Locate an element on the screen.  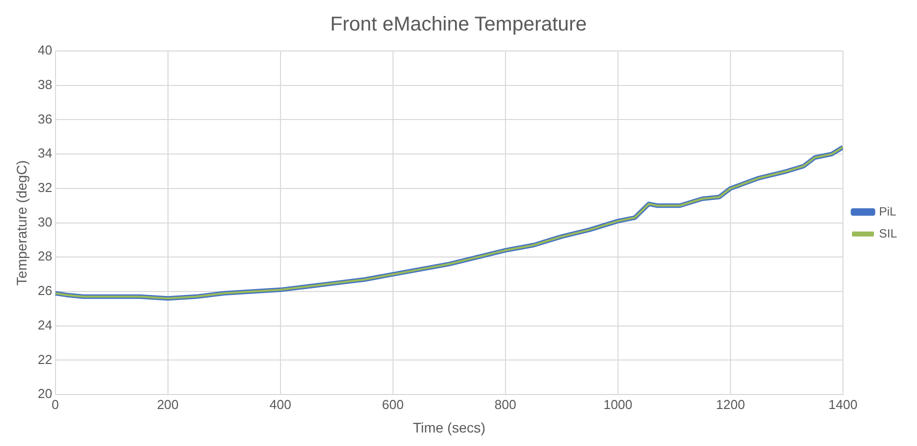
y-axis-title: Temperature (degC) is located at coordinates (21, 223).